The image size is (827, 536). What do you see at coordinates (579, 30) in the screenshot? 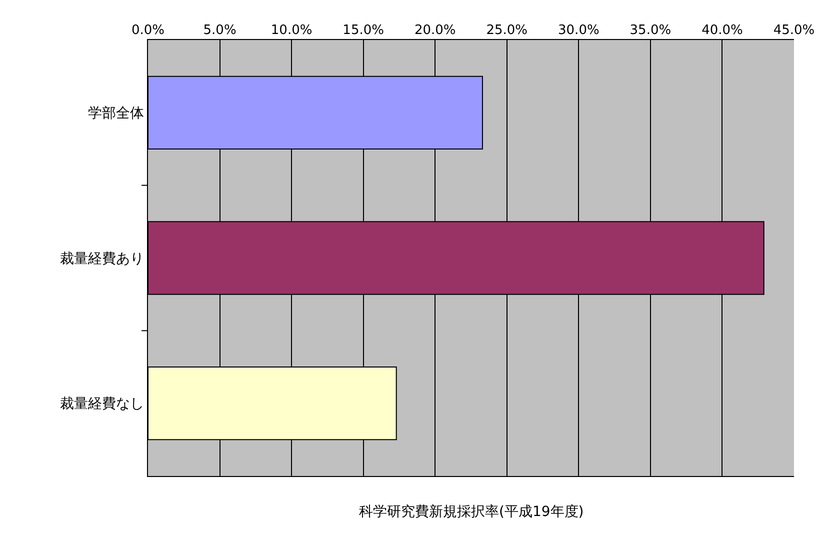
I see `x-tick-label: 30.0%` at bounding box center [579, 30].